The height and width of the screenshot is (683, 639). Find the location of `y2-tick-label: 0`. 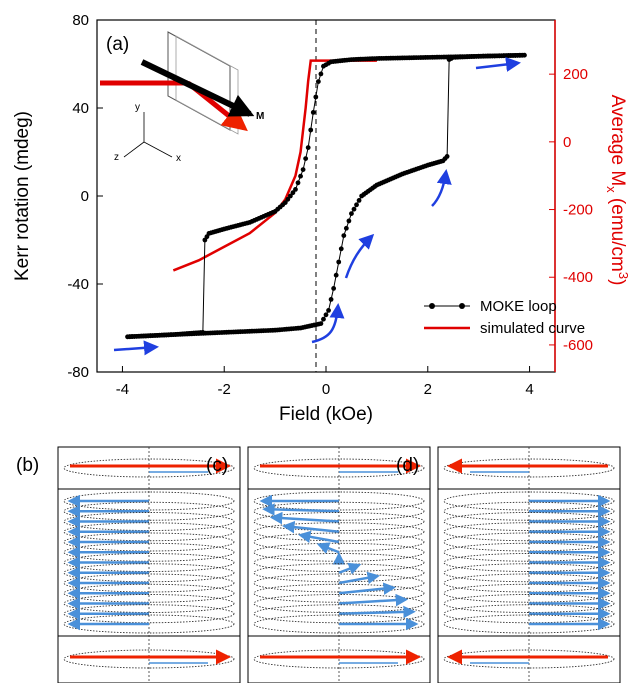

y2-tick-label: 0 is located at coordinates (567, 142).